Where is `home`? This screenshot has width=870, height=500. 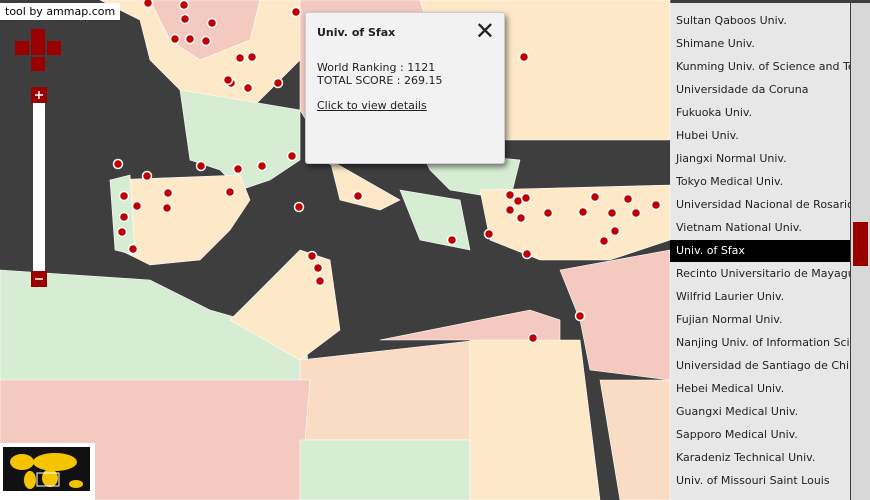 home is located at coordinates (38, 48).